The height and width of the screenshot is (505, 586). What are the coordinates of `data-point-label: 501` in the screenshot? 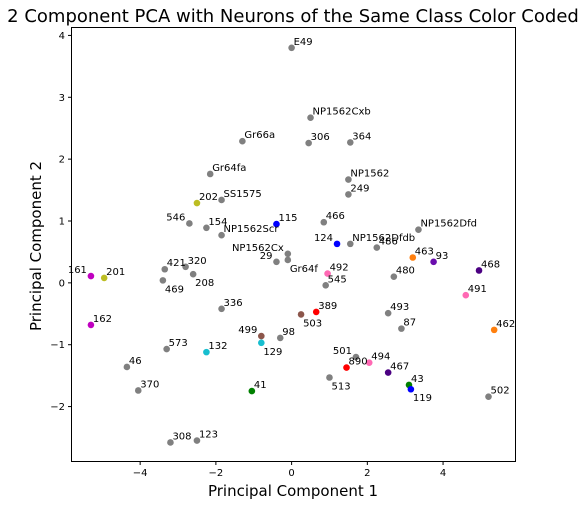 It's located at (342, 351).